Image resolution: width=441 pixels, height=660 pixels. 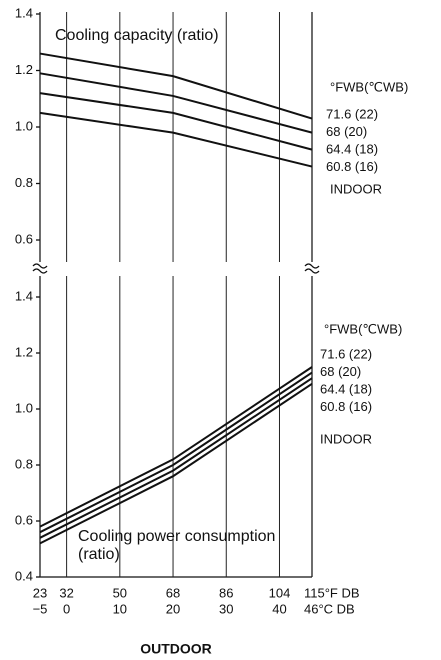 I want to click on x-tick-label: 46°C DB, so click(x=329, y=608).